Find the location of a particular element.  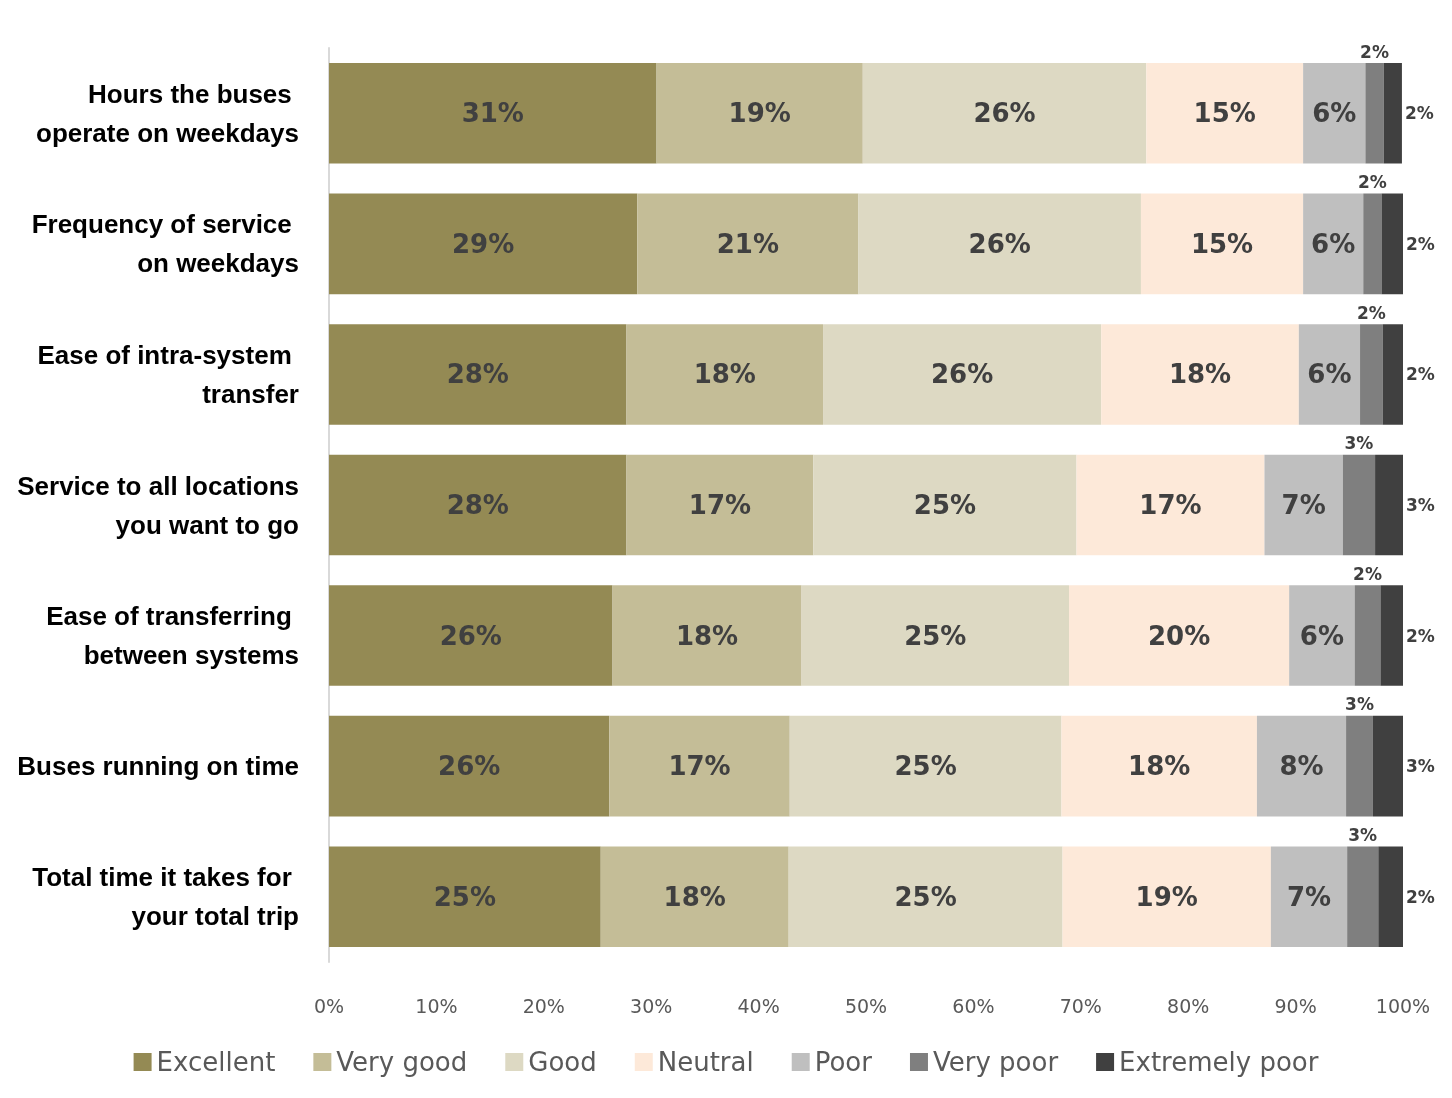

data-label: 15% is located at coordinates (1224, 113).